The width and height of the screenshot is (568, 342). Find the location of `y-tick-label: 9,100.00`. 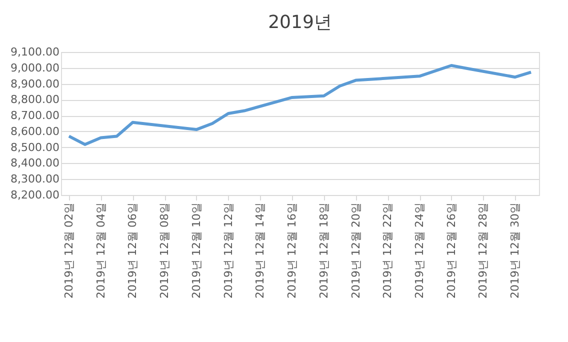

y-tick-label: 9,100.00 is located at coordinates (35, 52).